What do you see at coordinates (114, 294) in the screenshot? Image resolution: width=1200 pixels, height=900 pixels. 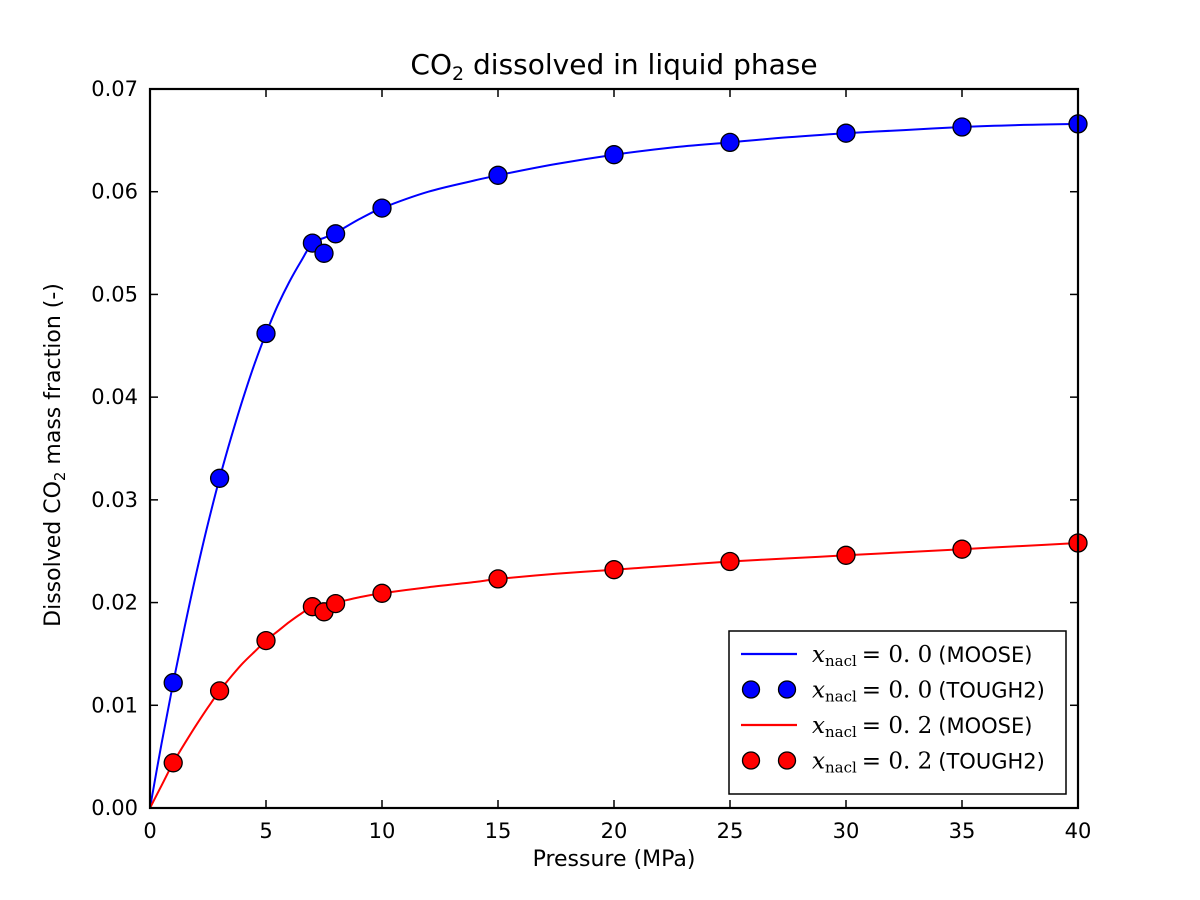 I see `y-tick-label: 0.05` at bounding box center [114, 294].